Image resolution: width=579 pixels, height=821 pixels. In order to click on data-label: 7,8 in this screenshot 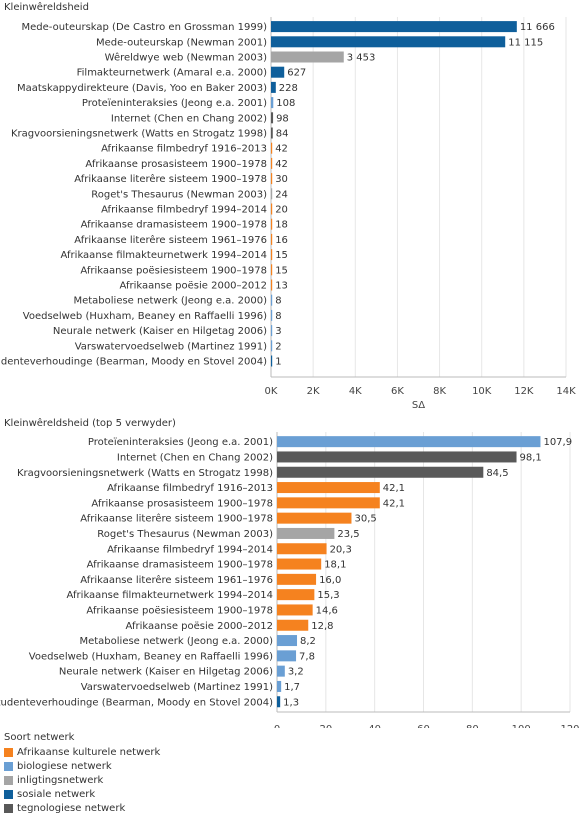, I will do `click(307, 656)`.